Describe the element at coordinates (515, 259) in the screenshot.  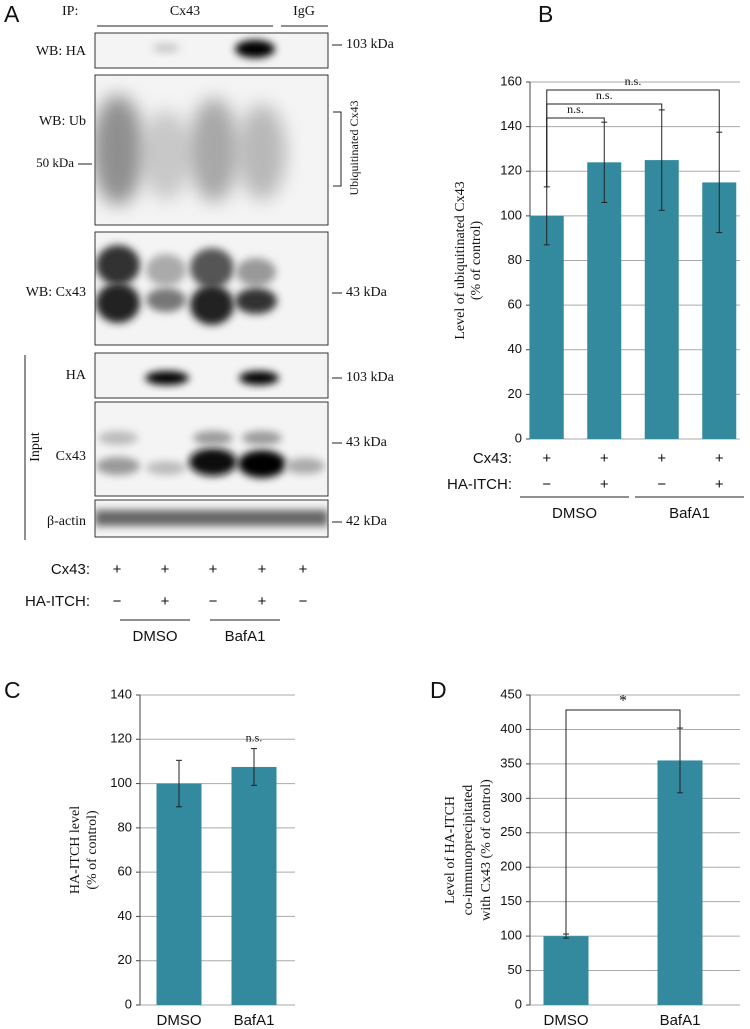
I see `y-tick-label: 80` at that location.